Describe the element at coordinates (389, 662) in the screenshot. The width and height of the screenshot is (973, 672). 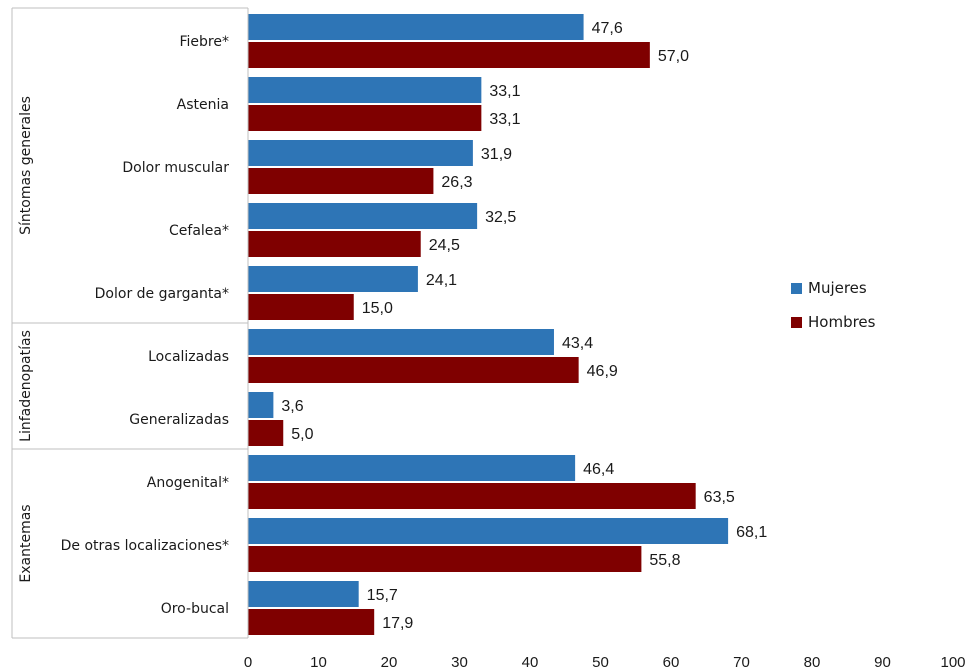
I see `x-tick-label-20: 20` at that location.